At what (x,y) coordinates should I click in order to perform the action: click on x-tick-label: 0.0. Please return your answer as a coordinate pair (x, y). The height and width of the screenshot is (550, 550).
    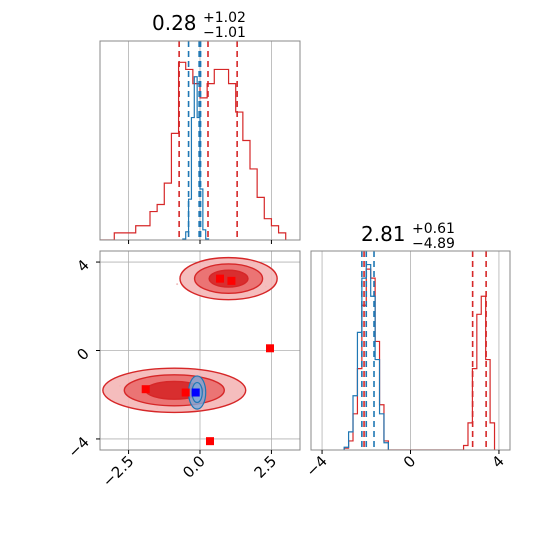
    Looking at the image, I should click on (194, 467).